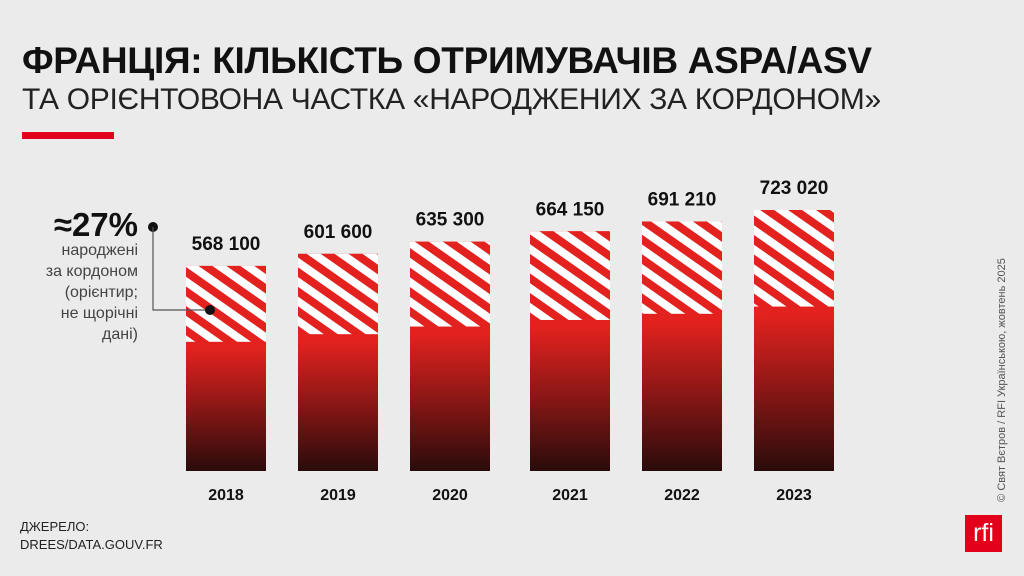  I want to click on source: ДЖЕРЕЛО: DREES/DATA.GOUV.FR, so click(91, 536).